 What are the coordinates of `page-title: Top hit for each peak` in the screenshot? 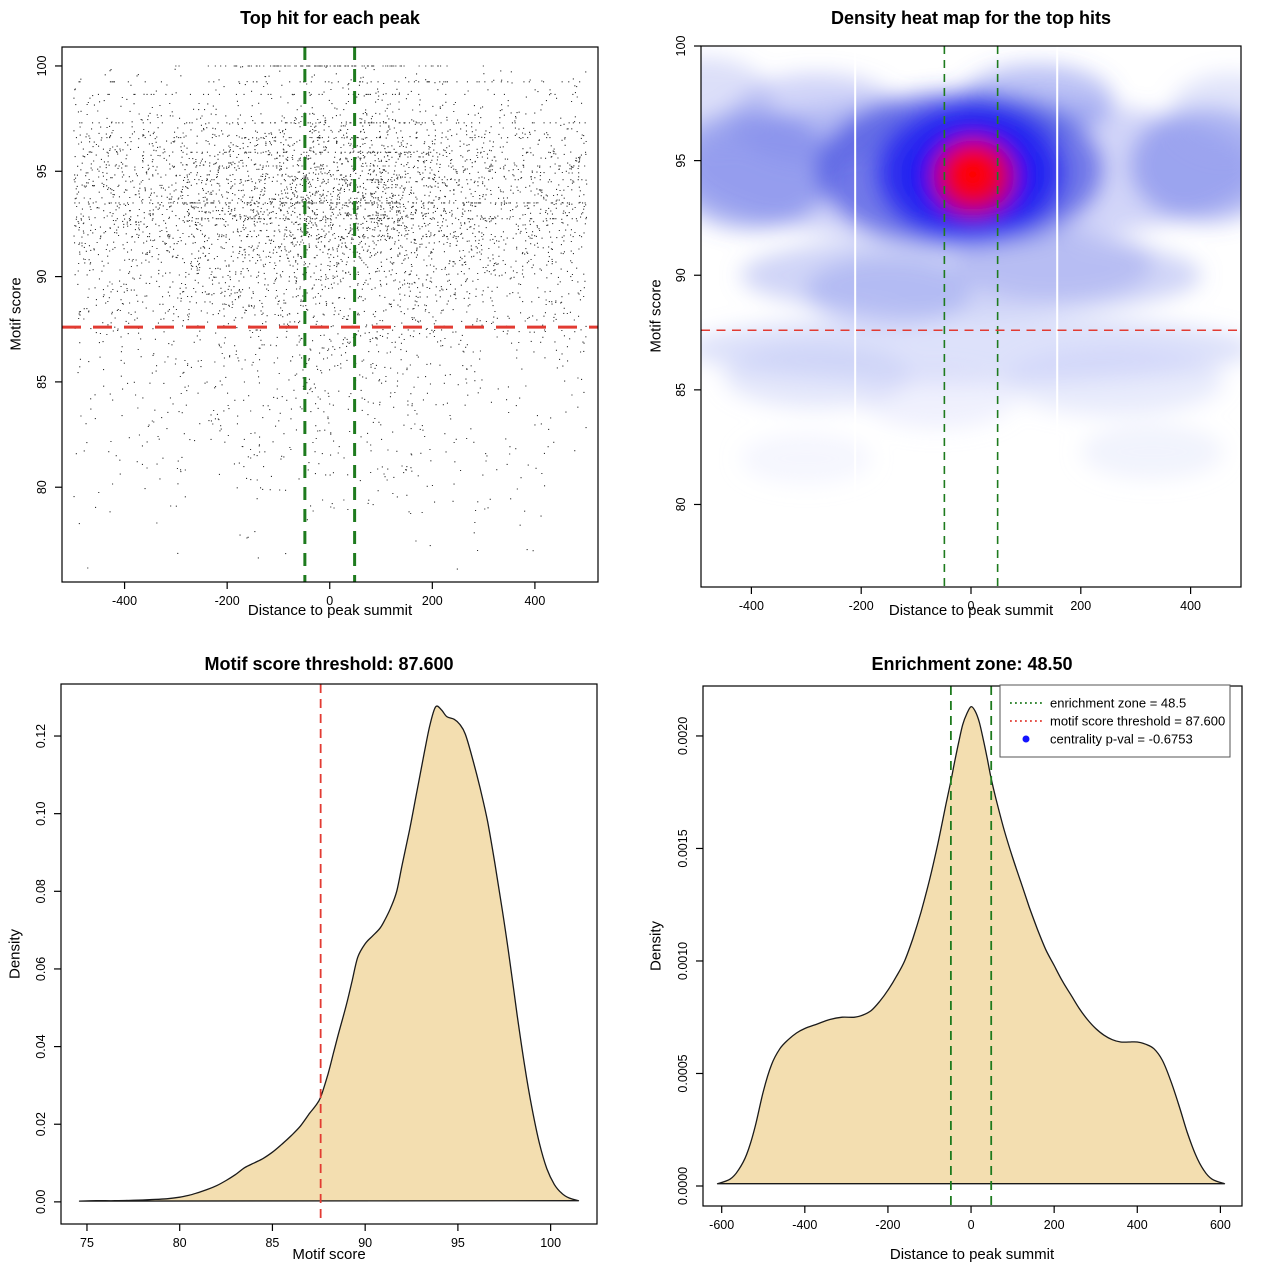 It's located at (330, 18).